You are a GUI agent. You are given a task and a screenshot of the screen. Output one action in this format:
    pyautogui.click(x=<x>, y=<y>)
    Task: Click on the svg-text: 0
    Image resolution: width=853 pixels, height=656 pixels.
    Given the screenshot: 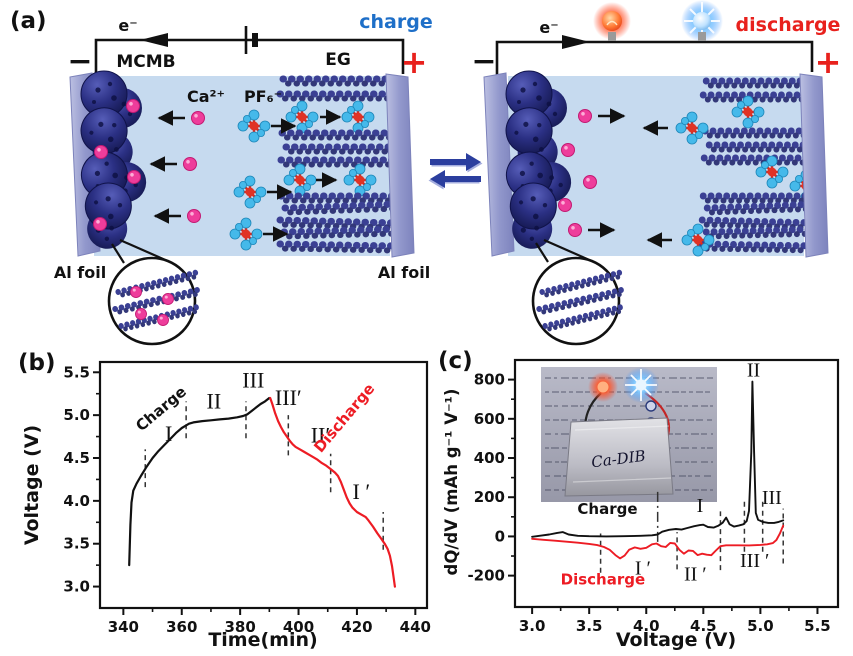 What is the action you would take?
    pyautogui.click(x=500, y=536)
    